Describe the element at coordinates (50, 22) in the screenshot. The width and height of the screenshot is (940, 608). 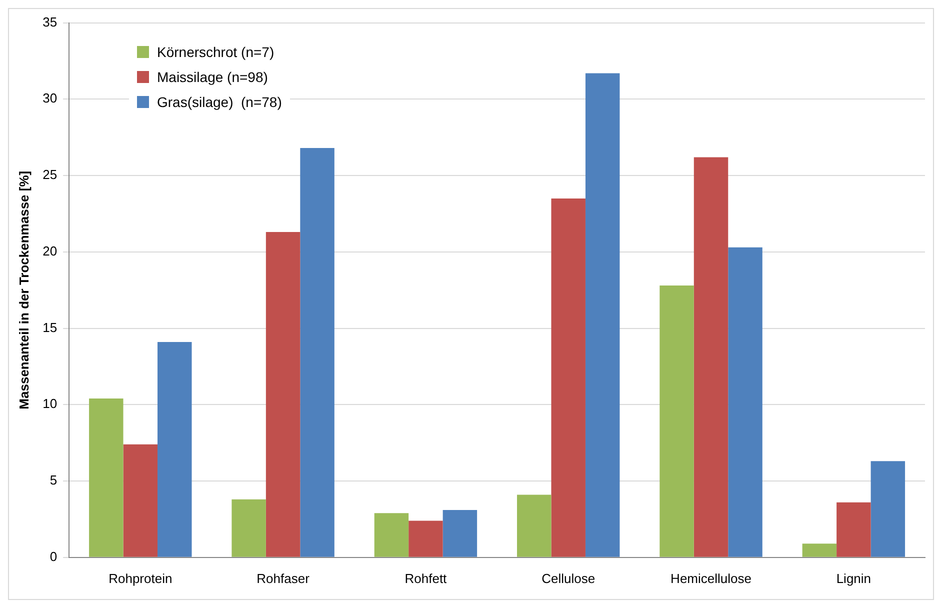
I see `y-tick-label: 35` at that location.